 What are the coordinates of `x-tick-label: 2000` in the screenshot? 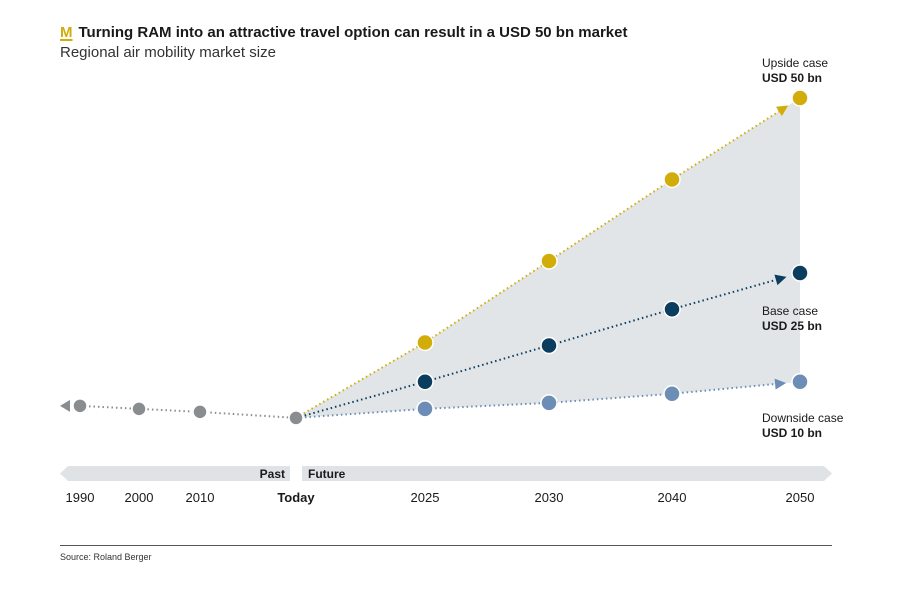 It's located at (139, 497).